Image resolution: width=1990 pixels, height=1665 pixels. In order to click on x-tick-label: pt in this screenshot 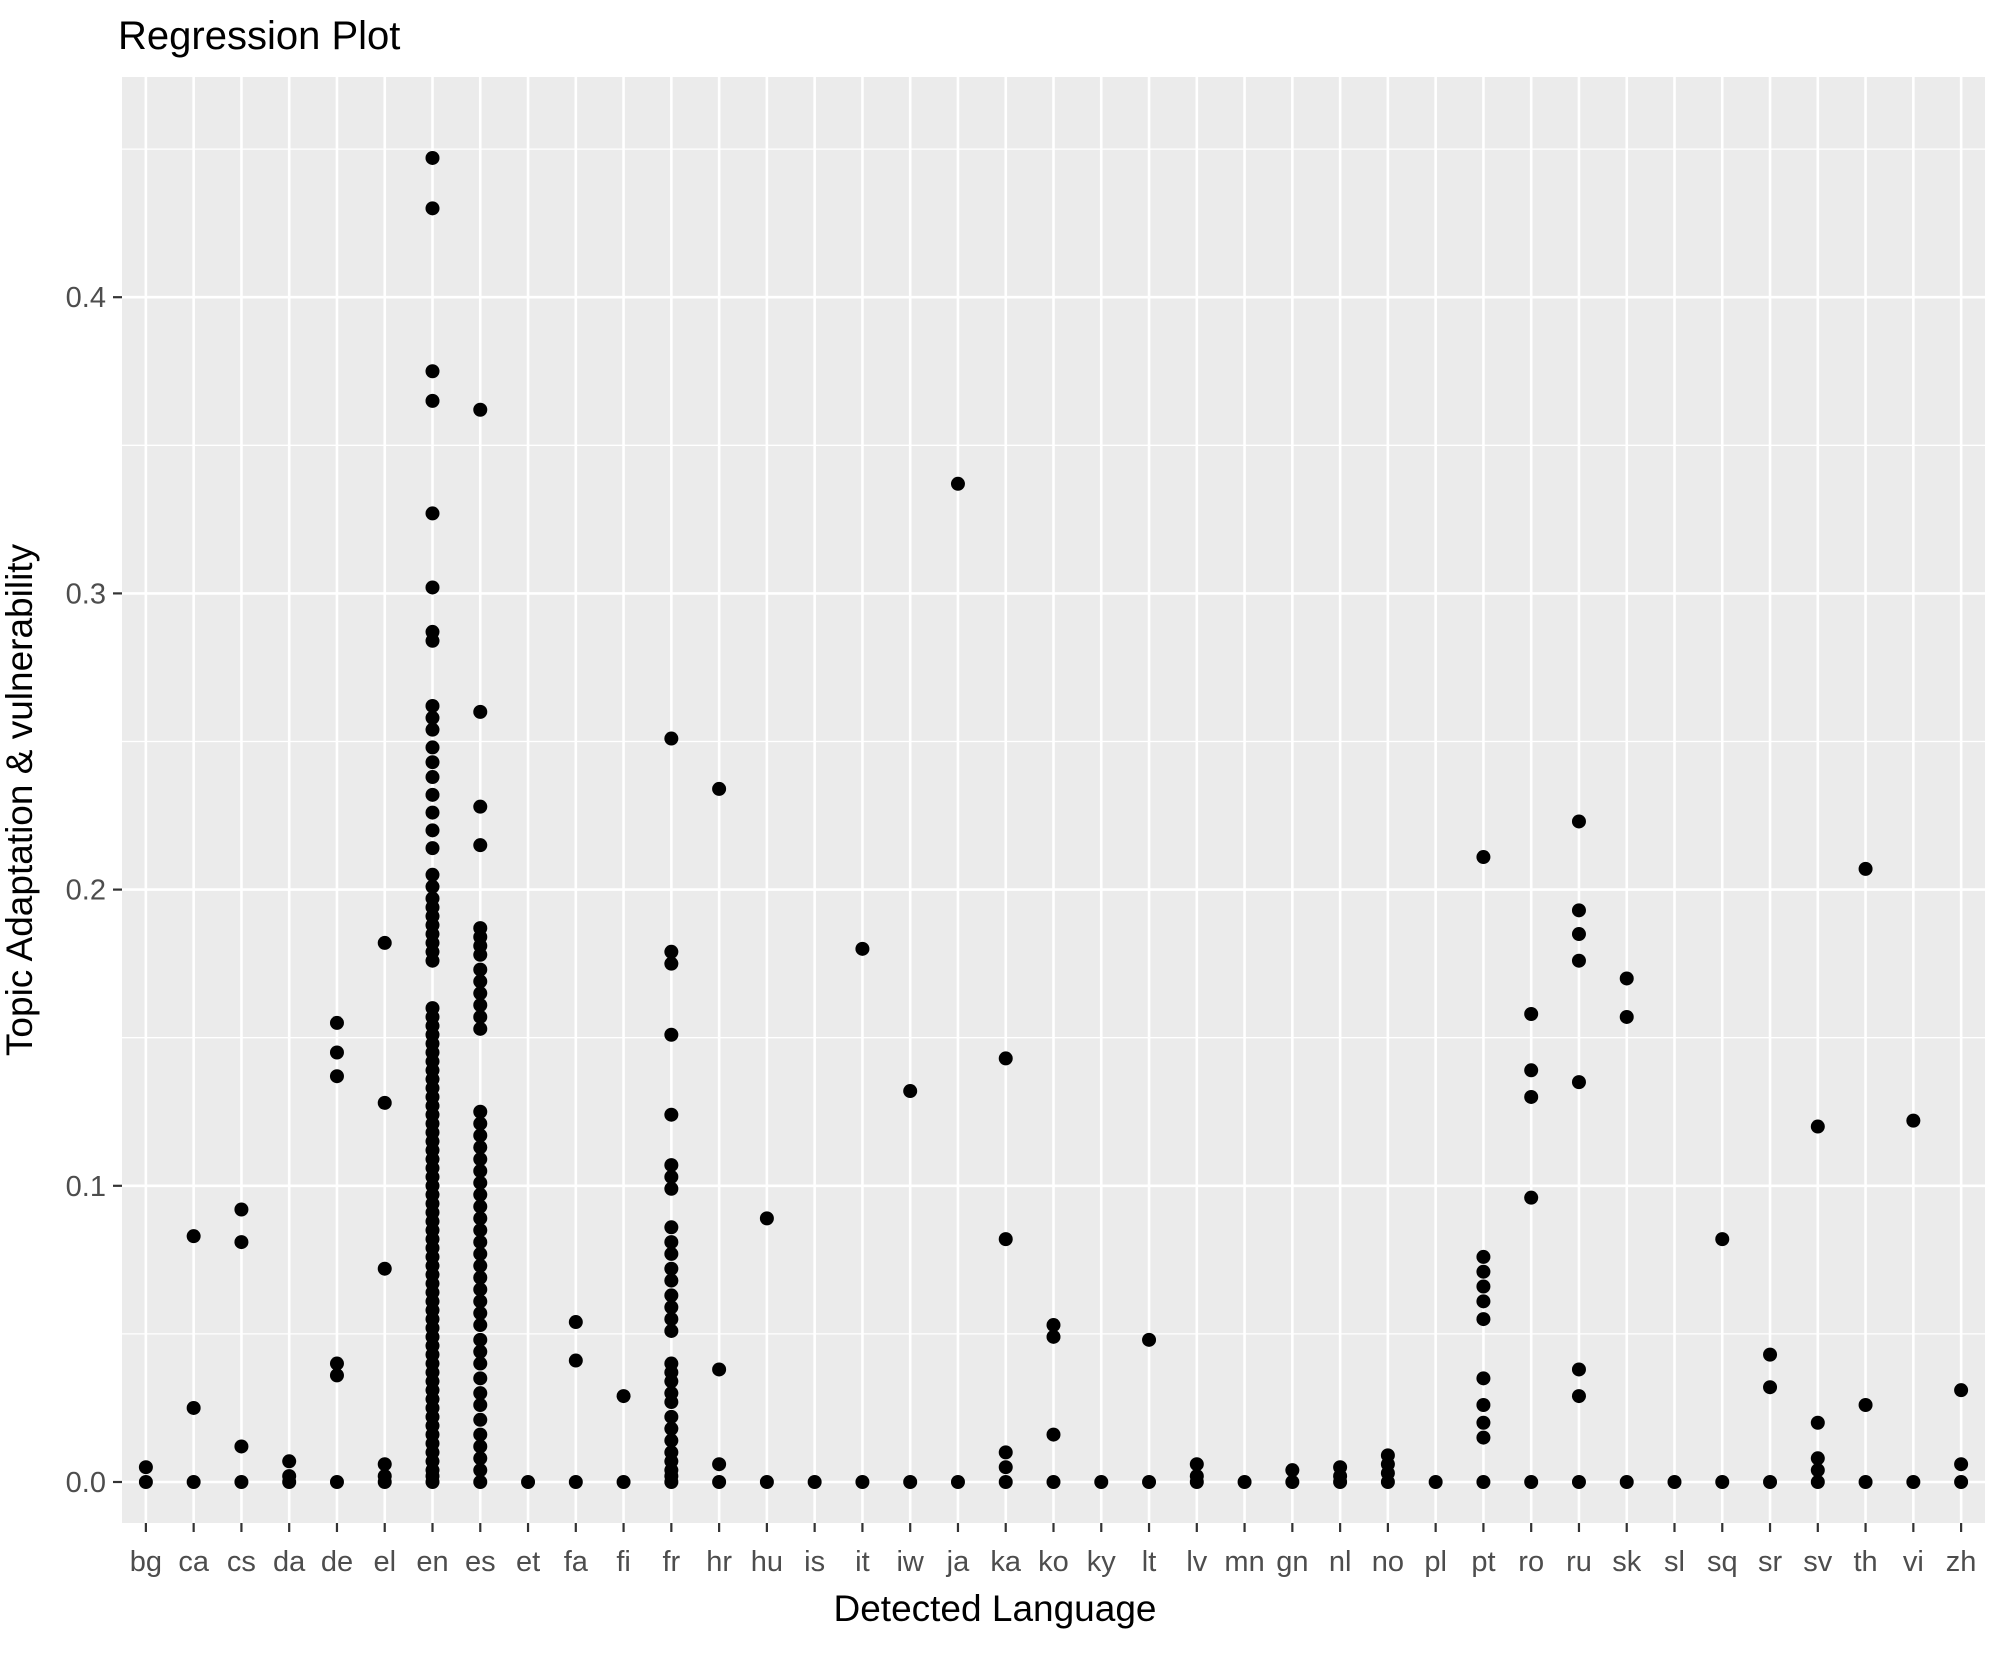, I will do `click(1483, 1562)`.